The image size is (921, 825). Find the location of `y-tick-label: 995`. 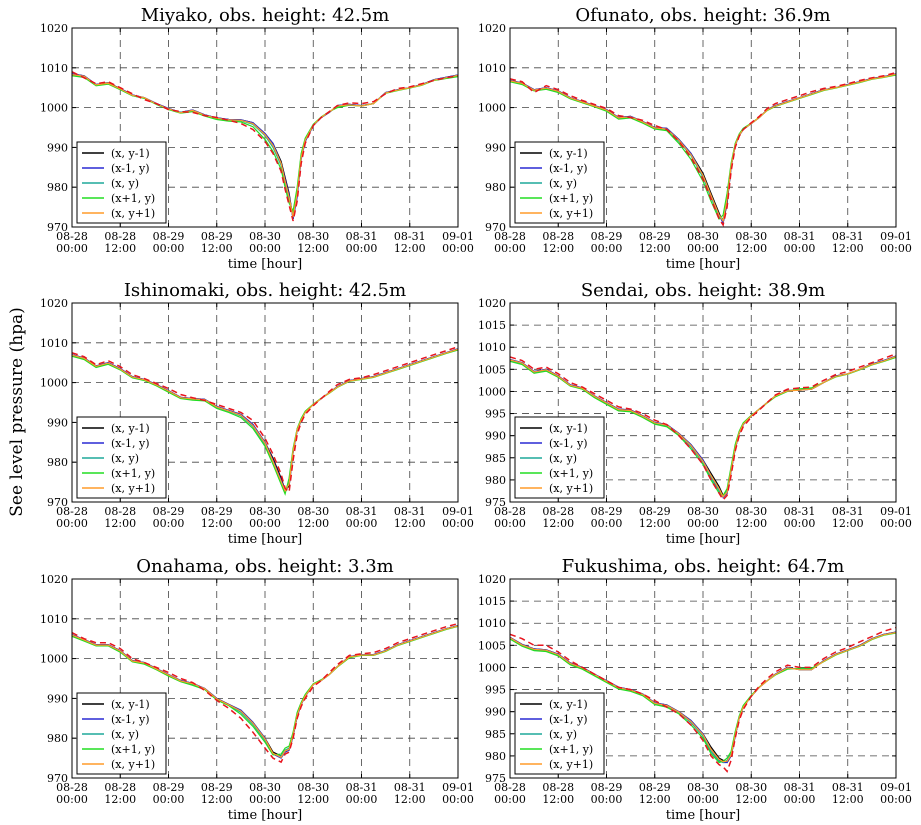

y-tick-label: 995 is located at coordinates (495, 690).